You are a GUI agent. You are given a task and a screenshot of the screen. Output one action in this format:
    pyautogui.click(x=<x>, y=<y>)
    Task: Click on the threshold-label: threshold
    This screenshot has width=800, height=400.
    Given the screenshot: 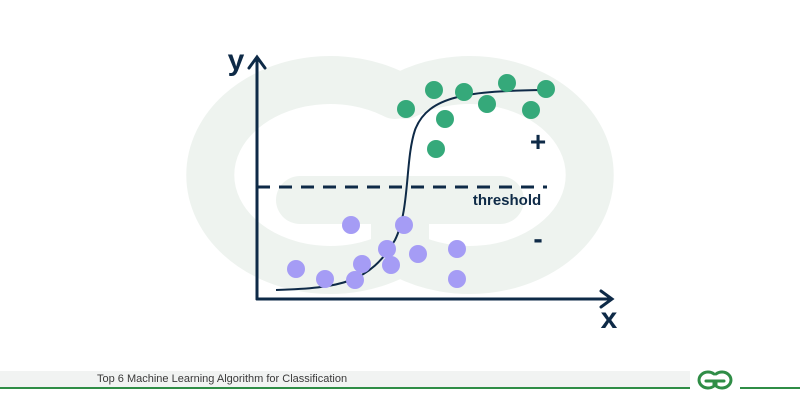 What is the action you would take?
    pyautogui.click(x=507, y=200)
    